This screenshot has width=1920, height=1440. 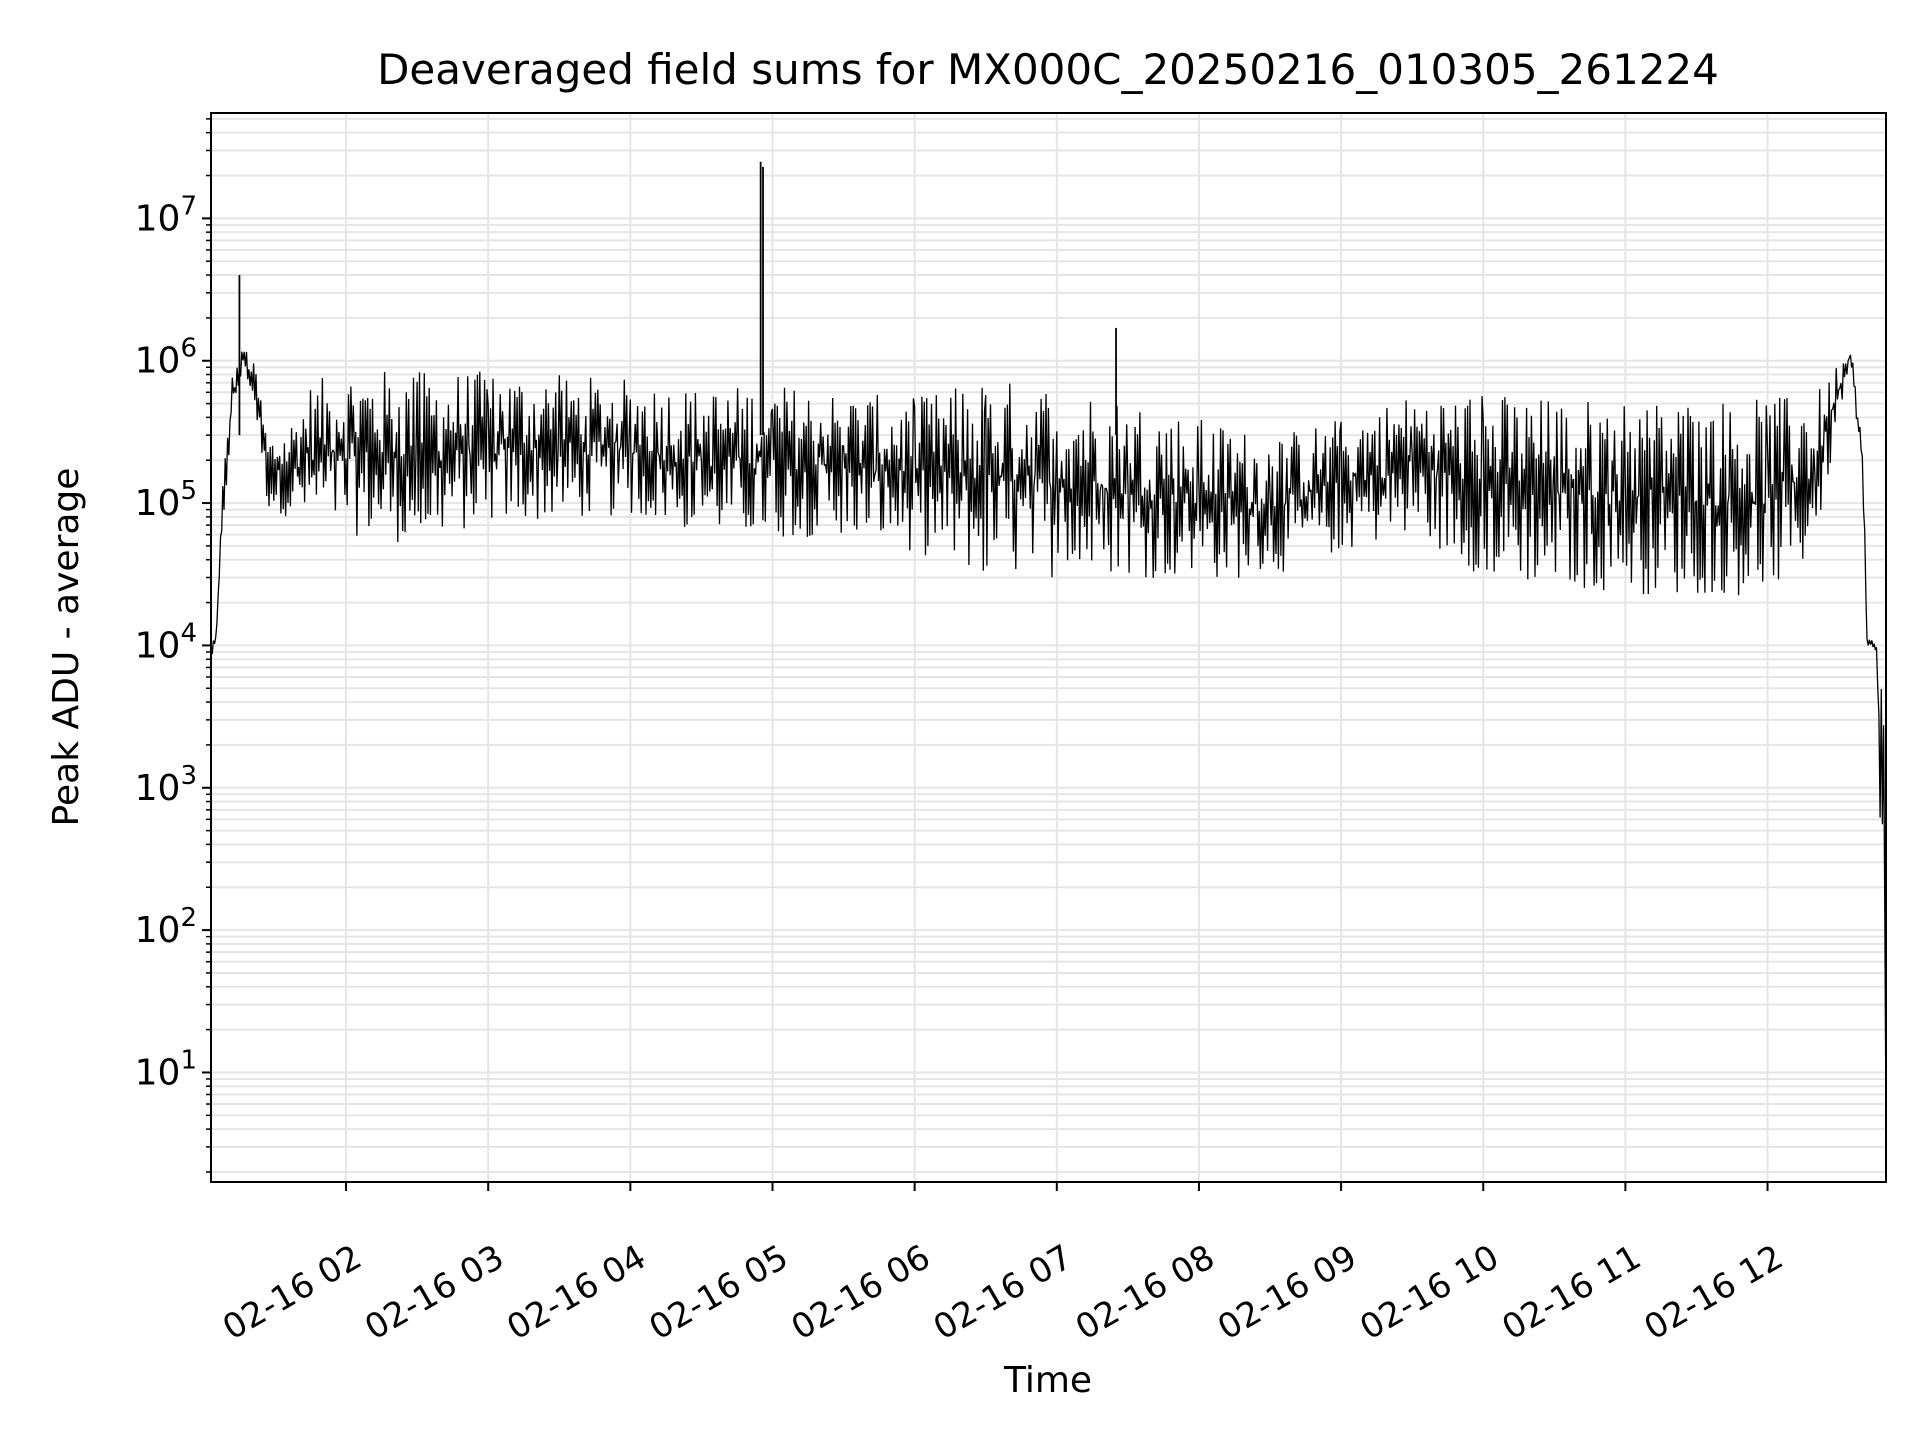 What do you see at coordinates (1047, 1380) in the screenshot?
I see `x-axis-label: Time` at bounding box center [1047, 1380].